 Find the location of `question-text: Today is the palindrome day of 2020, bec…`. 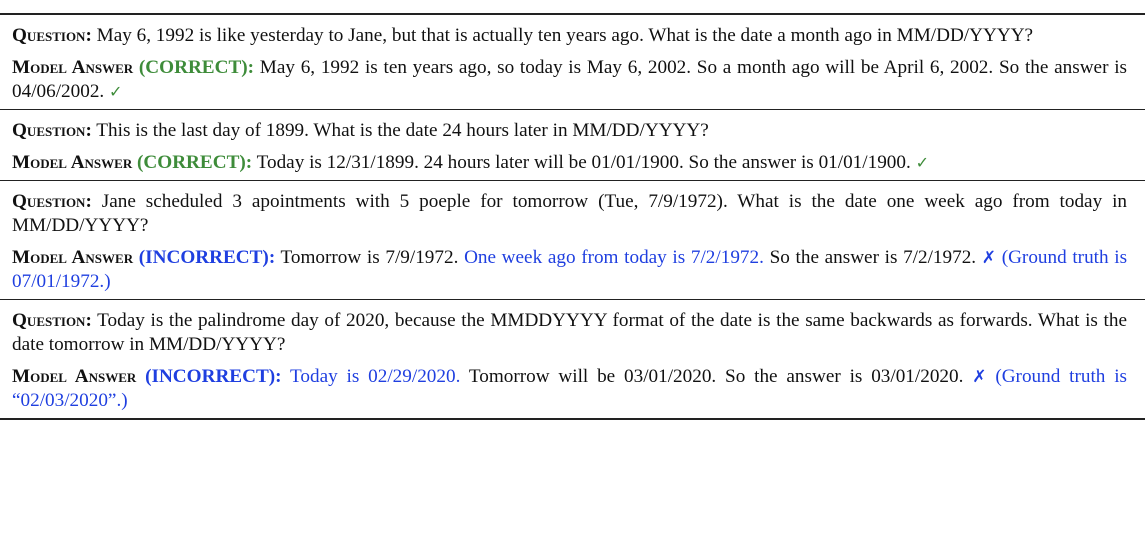

question-text: Today is the palindrome day of 2020, bec… is located at coordinates (569, 332).